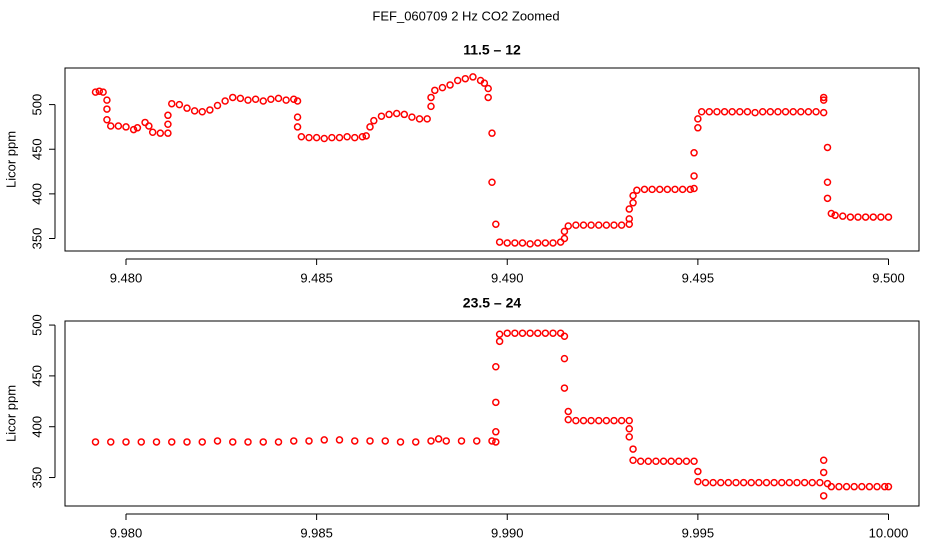  Describe the element at coordinates (126, 532) in the screenshot. I see `x-tick-label: 9.980` at that location.